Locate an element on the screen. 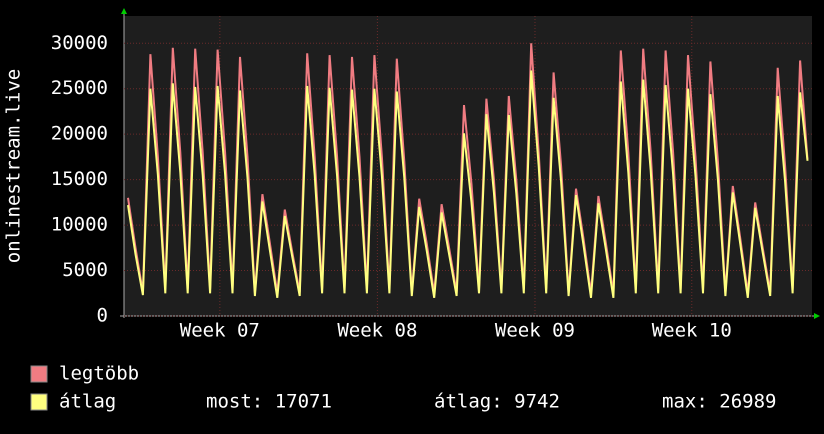 The width and height of the screenshot is (824, 434). stat-label: most: is located at coordinates (234, 402).